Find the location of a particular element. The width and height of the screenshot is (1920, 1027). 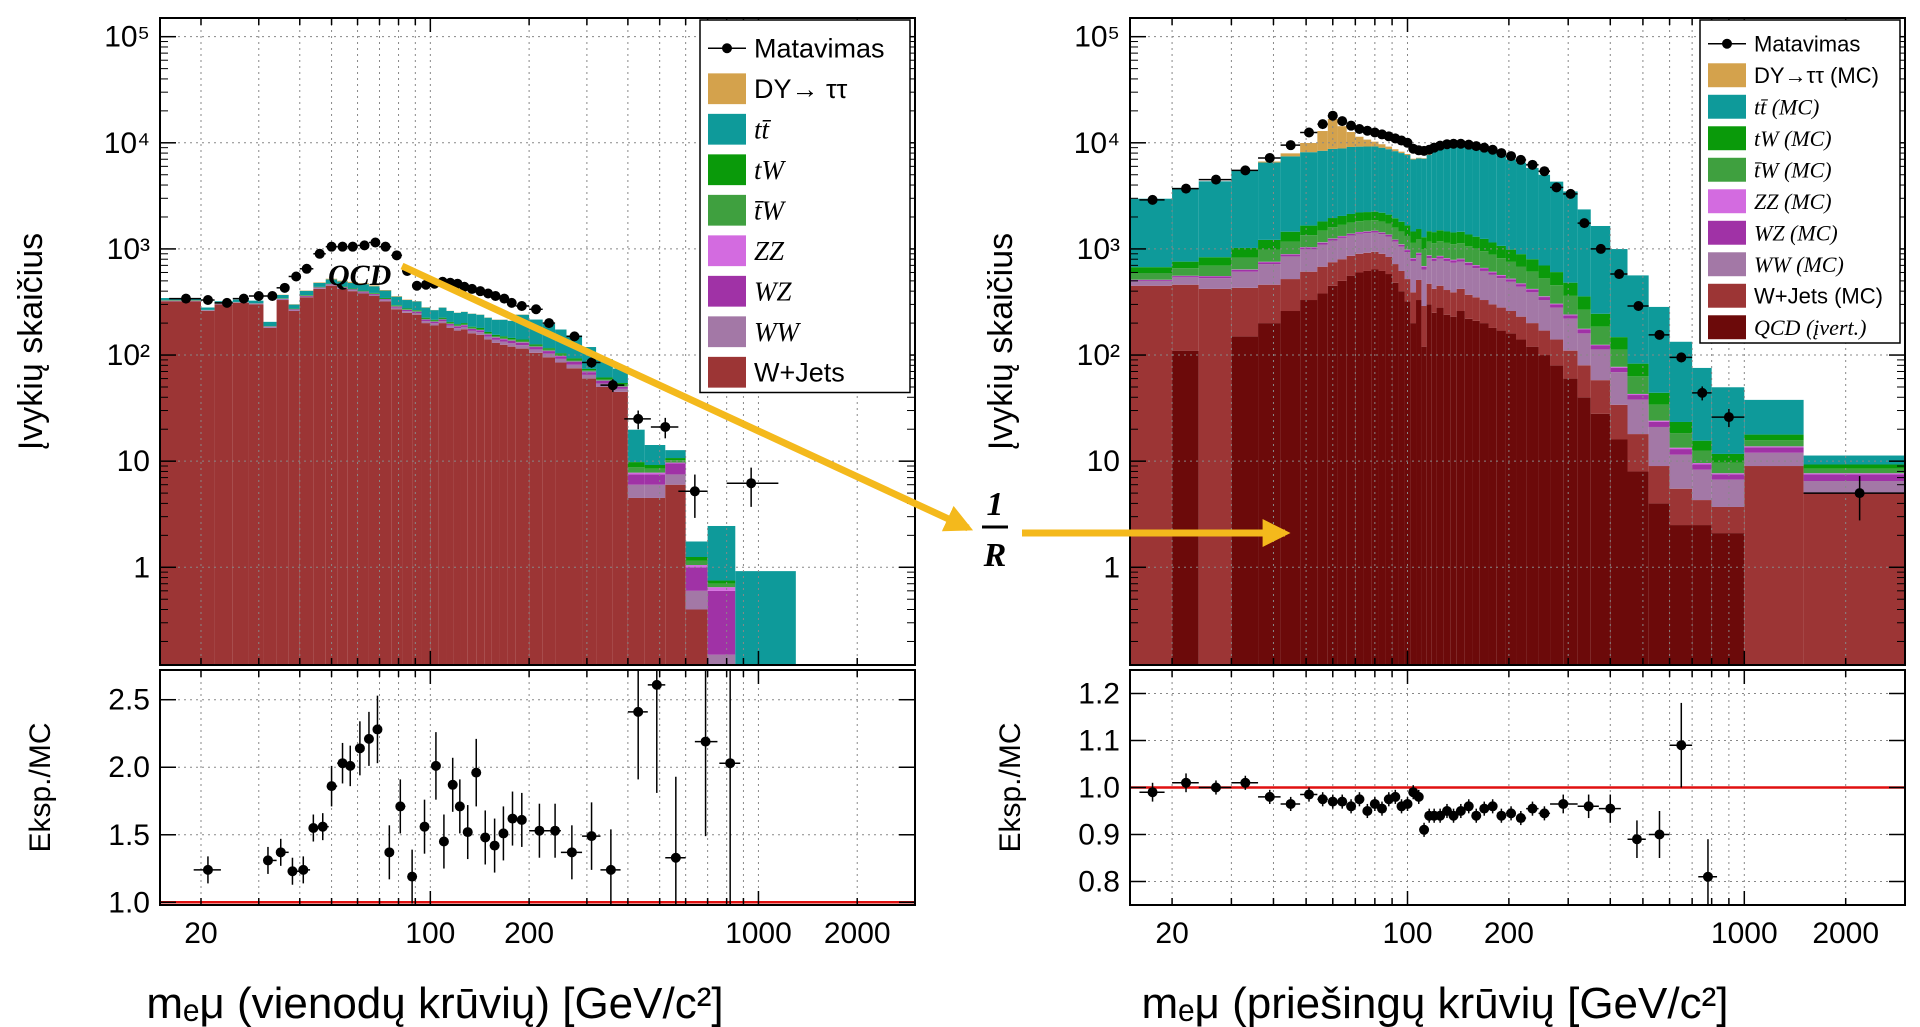

legend-label: t̄W (MC) is located at coordinates (1793, 169).